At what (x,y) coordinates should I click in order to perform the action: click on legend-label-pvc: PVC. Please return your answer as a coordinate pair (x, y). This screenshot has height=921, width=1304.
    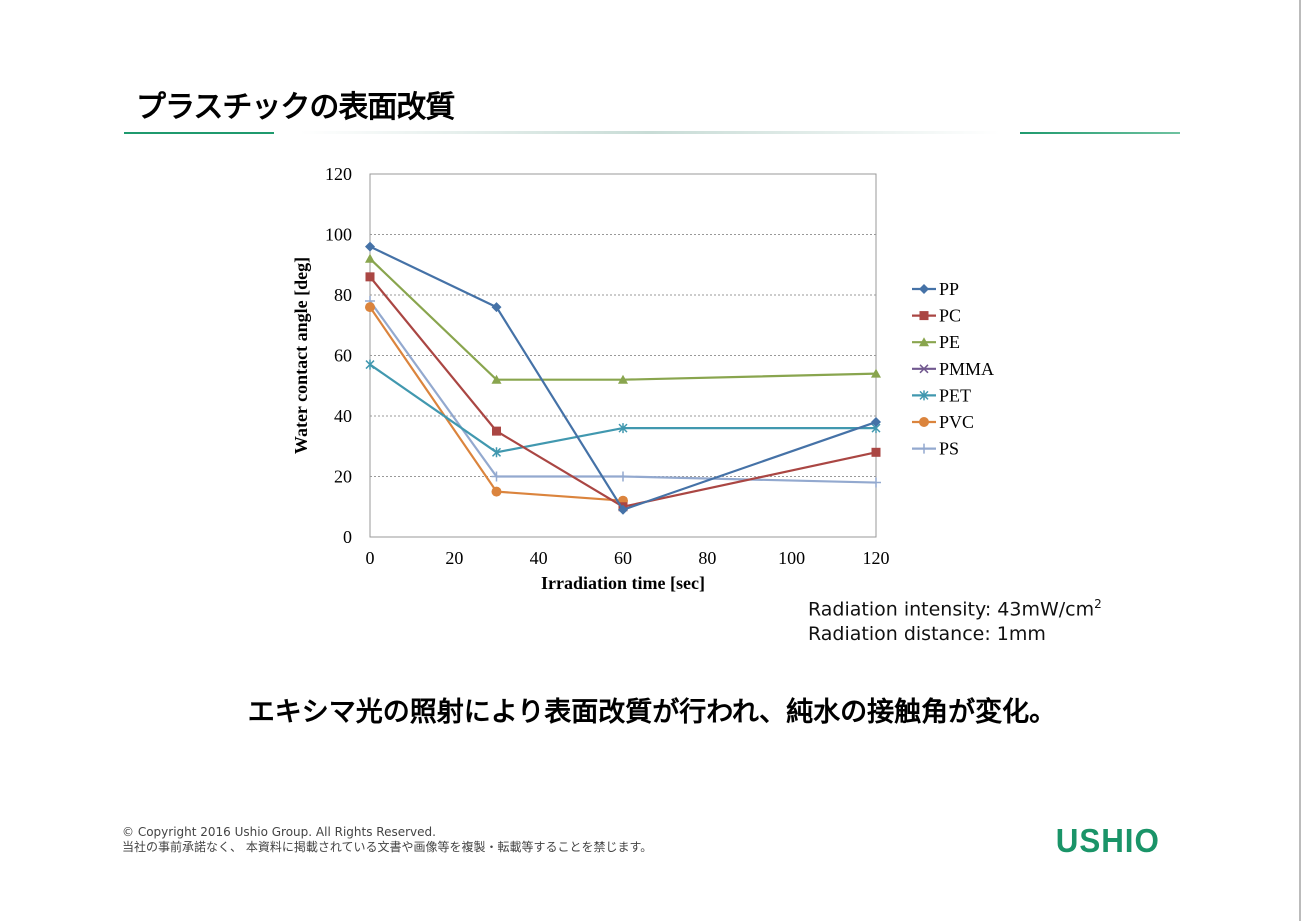
    Looking at the image, I should click on (956, 422).